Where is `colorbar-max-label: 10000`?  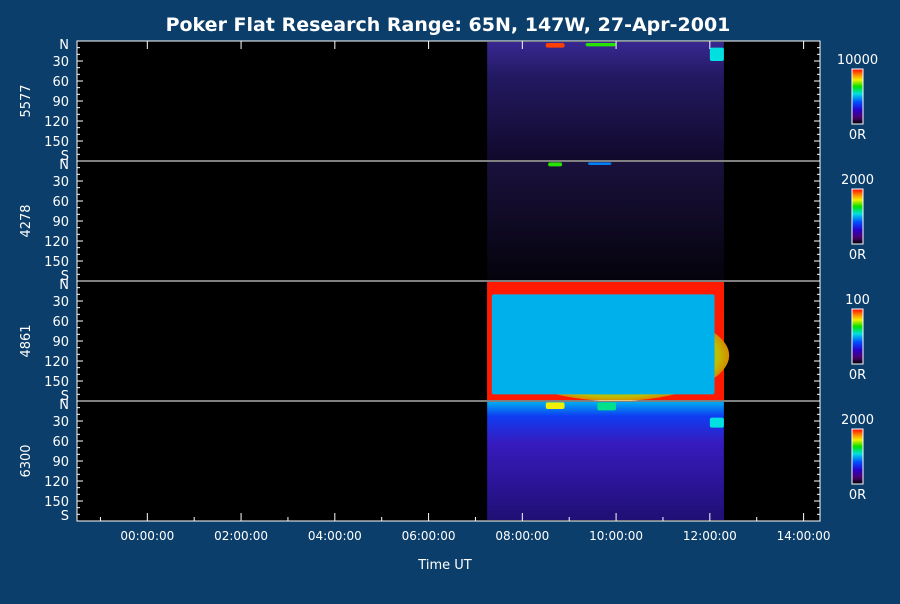
colorbar-max-label: 10000 is located at coordinates (857, 60).